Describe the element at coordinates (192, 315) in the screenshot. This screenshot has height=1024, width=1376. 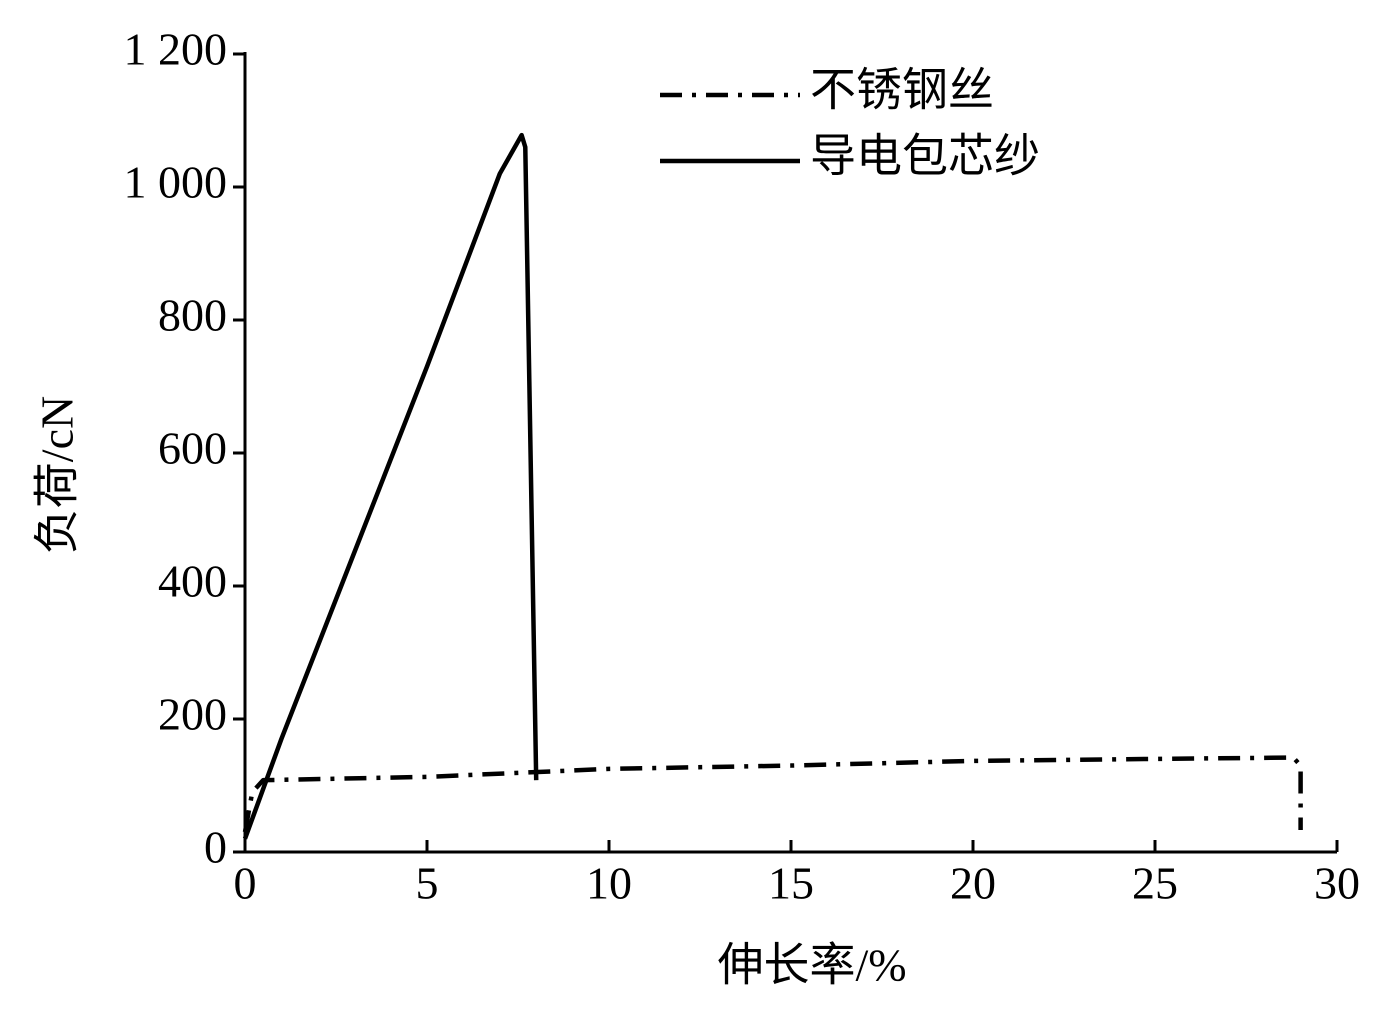
I see `y-tick-label: 800` at that location.